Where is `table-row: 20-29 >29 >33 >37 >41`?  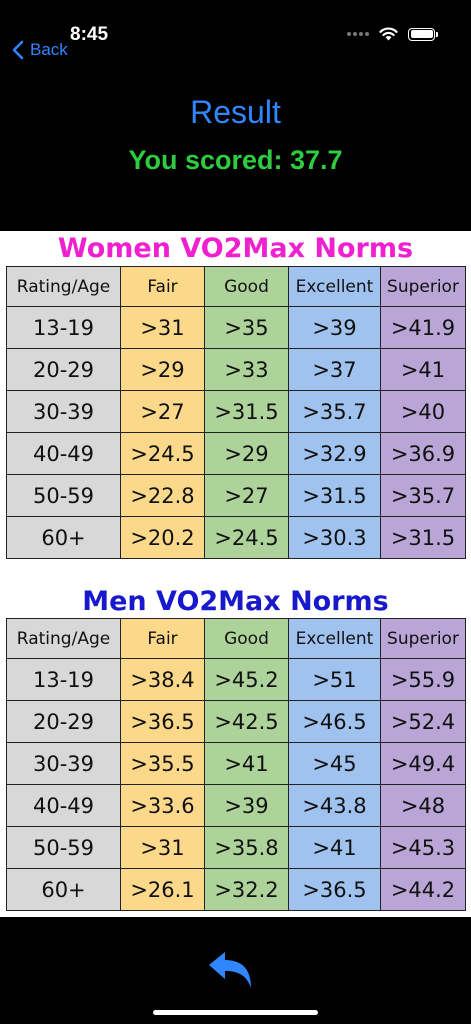 table-row: 20-29 >29 >33 >37 >41 is located at coordinates (236, 369).